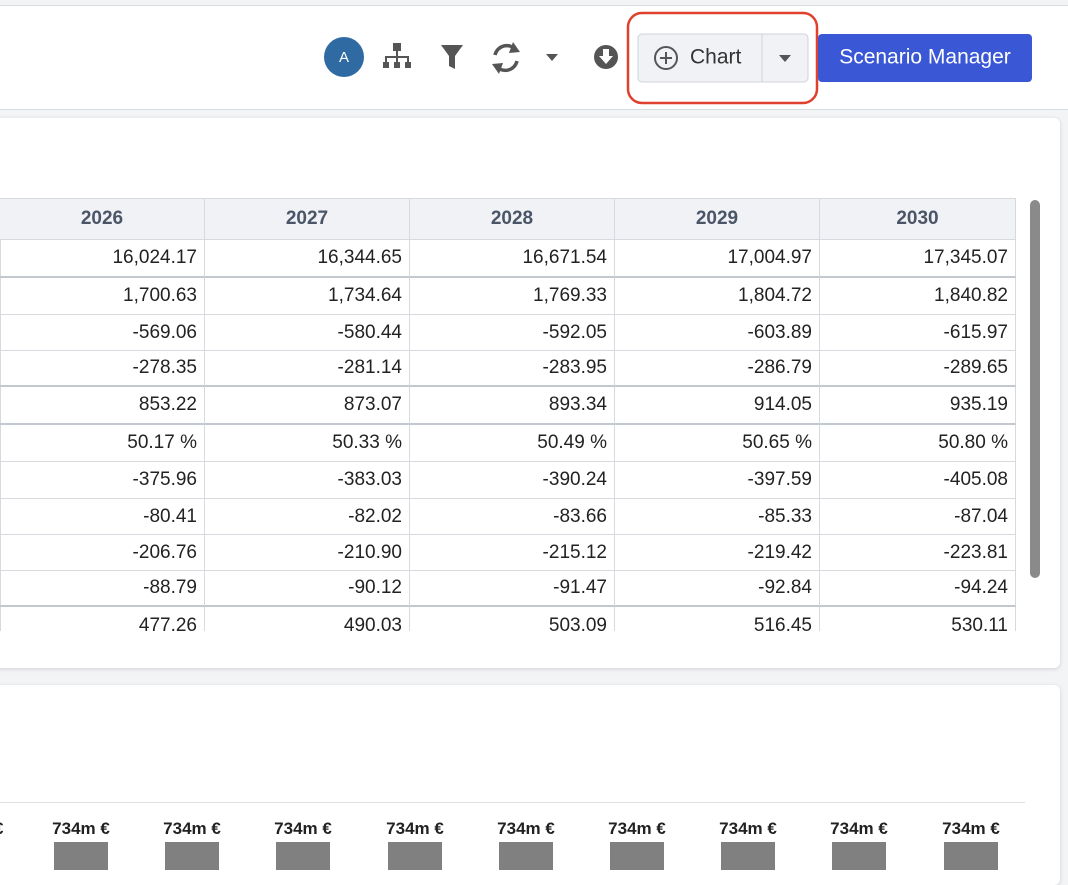 Image resolution: width=1068 pixels, height=885 pixels. Describe the element at coordinates (307, 259) in the screenshot. I see `table-cell: 16,344.65` at that location.